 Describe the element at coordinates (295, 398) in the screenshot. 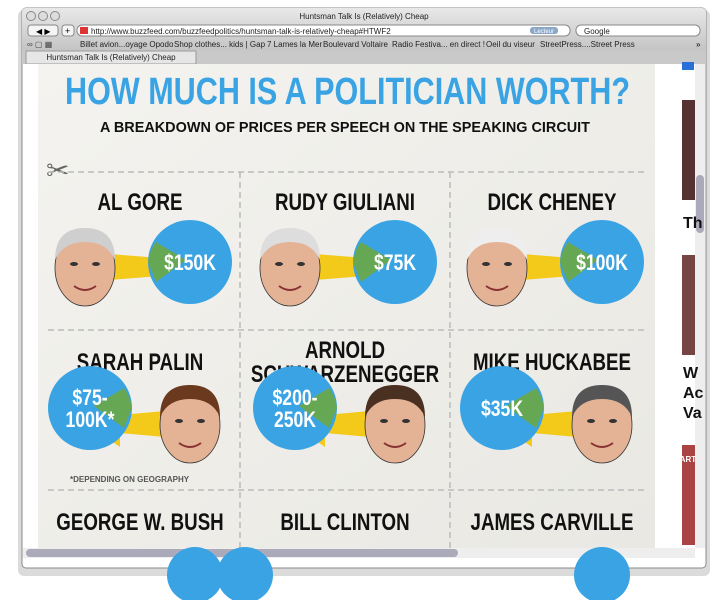

I see `price: $200-` at that location.